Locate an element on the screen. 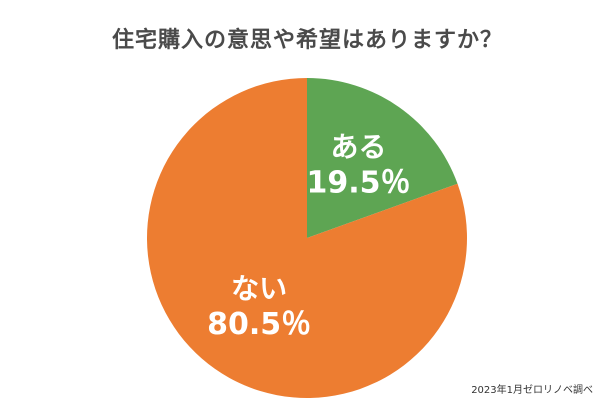 The image size is (615, 410). source-note: 2023年1月ゼロリノベ調べ is located at coordinates (532, 390).